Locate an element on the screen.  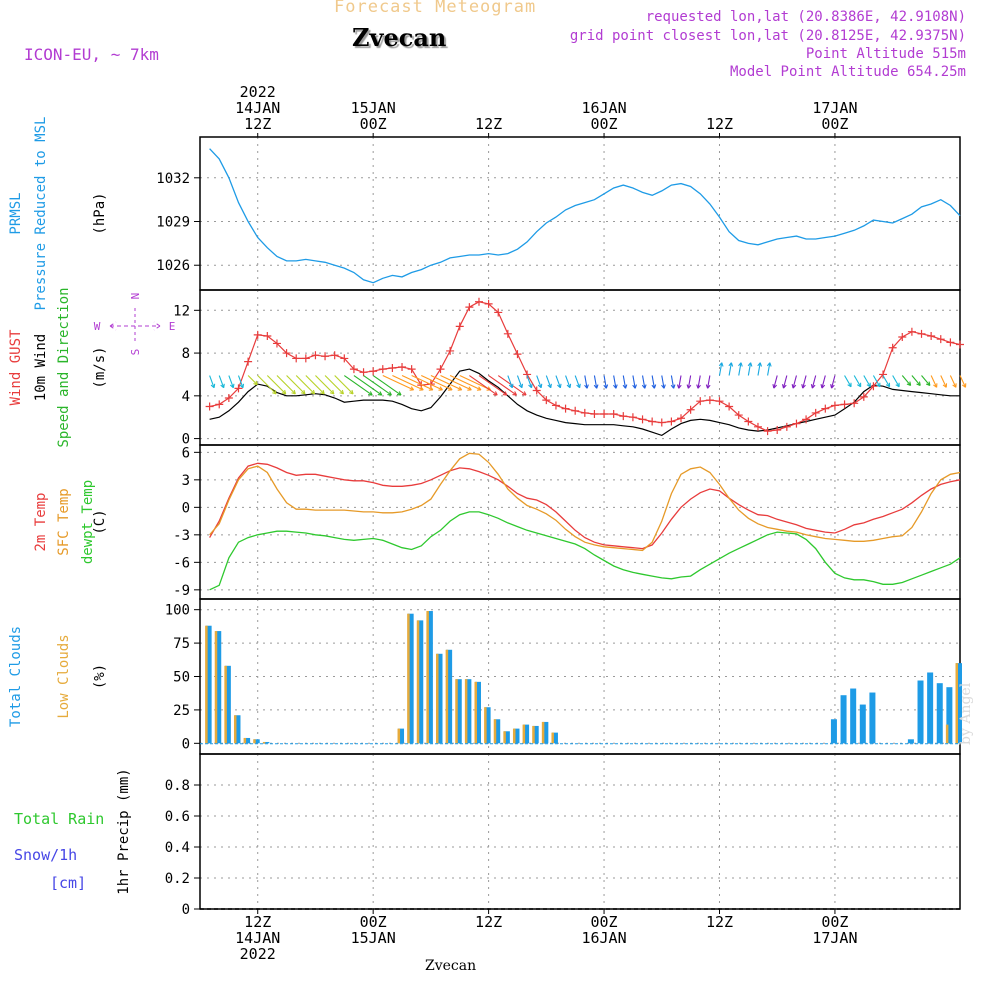
clouds-side-label: Low Clouds is located at coordinates (64, 676).